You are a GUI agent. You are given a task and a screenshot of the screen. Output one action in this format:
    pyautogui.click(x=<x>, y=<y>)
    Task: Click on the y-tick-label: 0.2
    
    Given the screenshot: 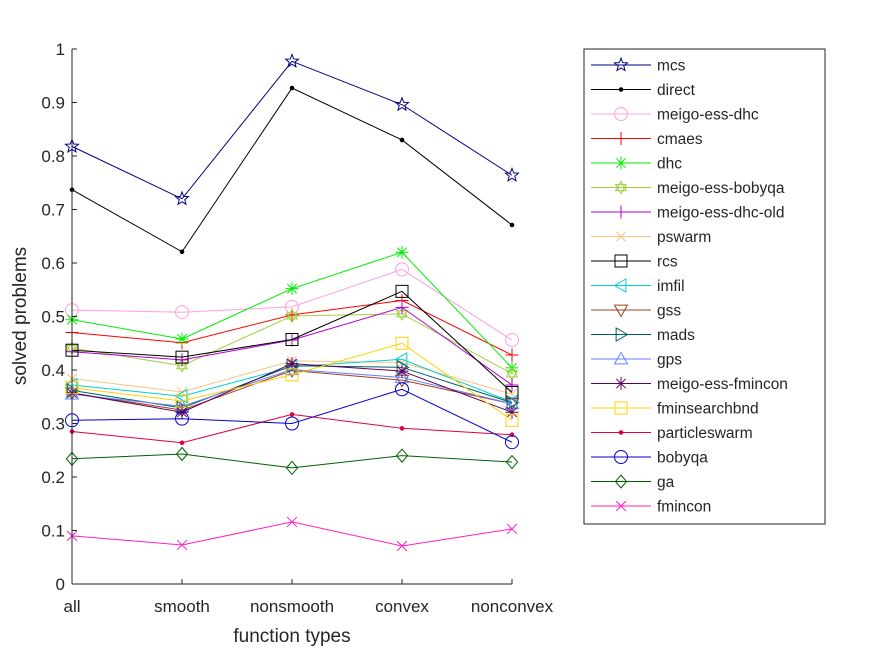 What is the action you would take?
    pyautogui.click(x=53, y=477)
    